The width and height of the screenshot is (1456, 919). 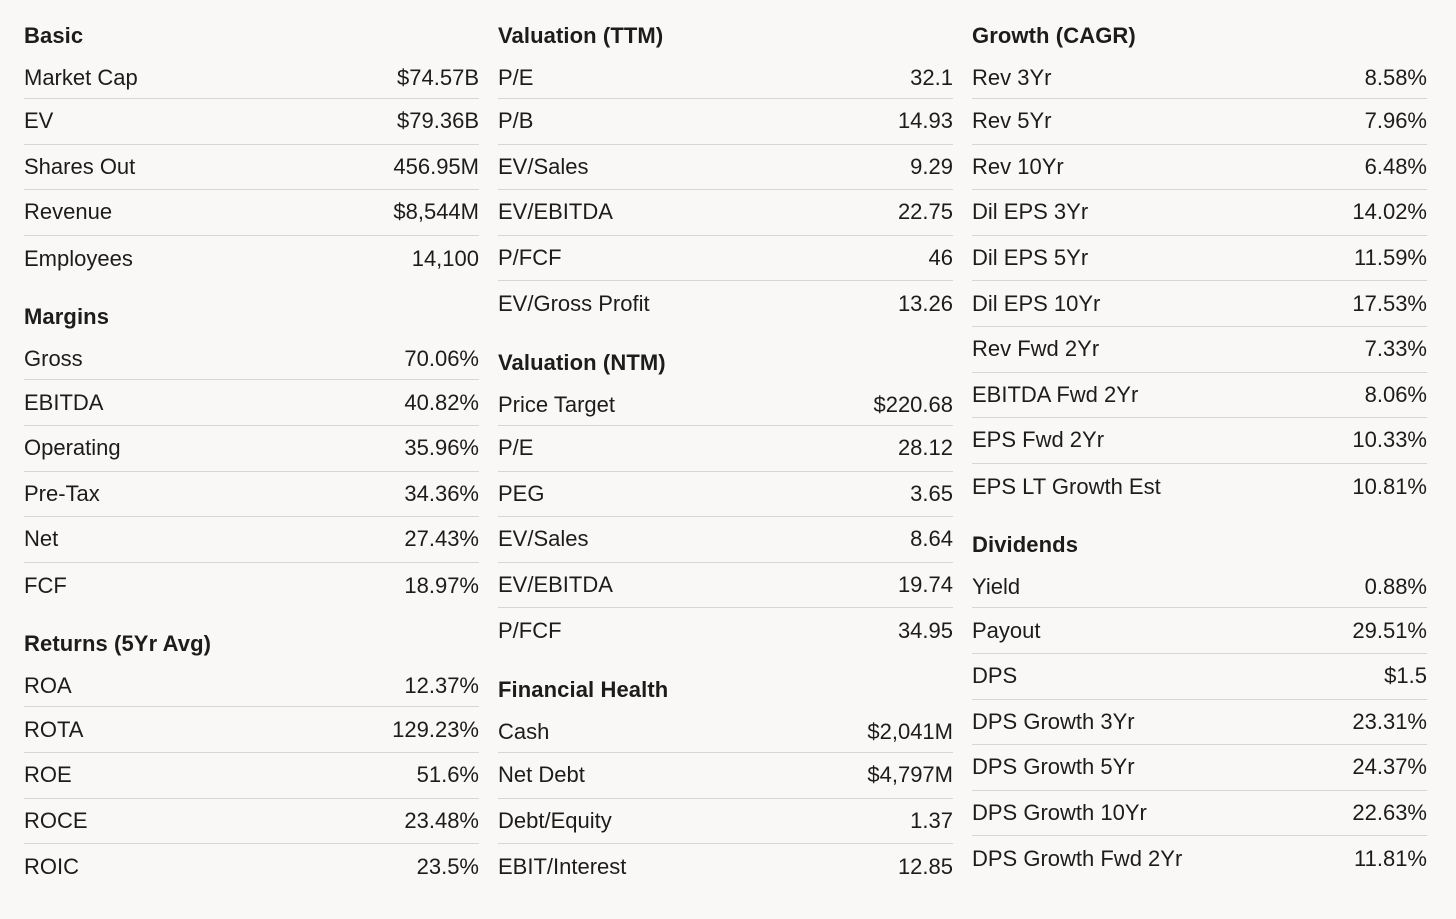 What do you see at coordinates (1199, 588) in the screenshot?
I see `metric-row-yield: Yield 0.88%` at bounding box center [1199, 588].